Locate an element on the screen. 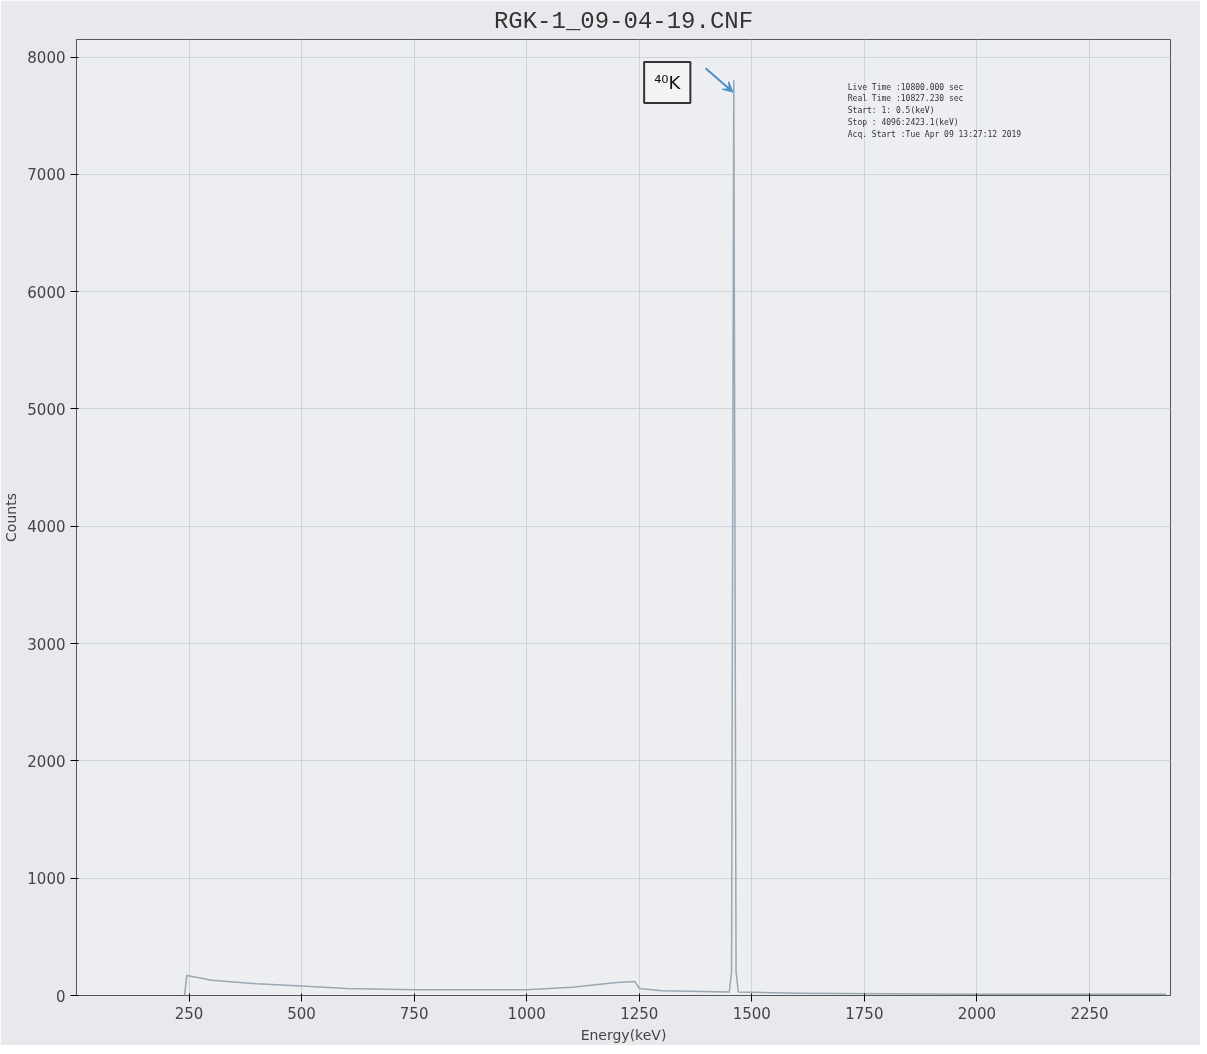 This screenshot has width=1207, height=1054. y-tick-label: 0 is located at coordinates (60, 996).